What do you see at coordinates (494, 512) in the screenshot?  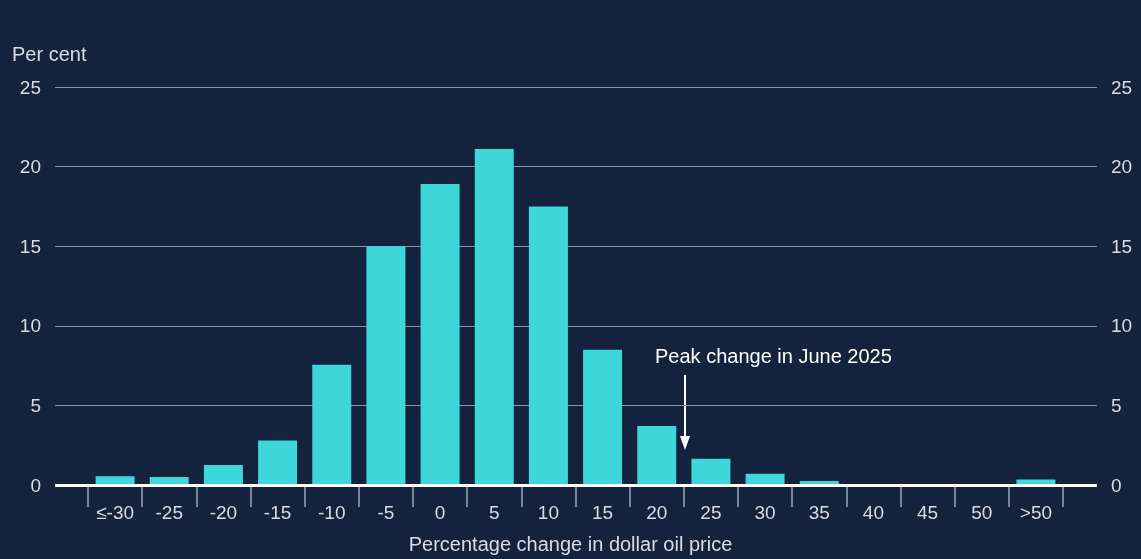 I see `x-tick-label: 5` at bounding box center [494, 512].